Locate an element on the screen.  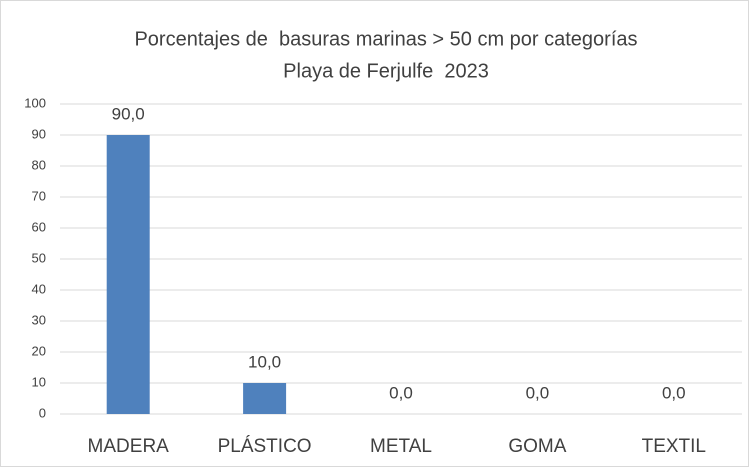
y-tick-label: 100 is located at coordinates (35, 102).